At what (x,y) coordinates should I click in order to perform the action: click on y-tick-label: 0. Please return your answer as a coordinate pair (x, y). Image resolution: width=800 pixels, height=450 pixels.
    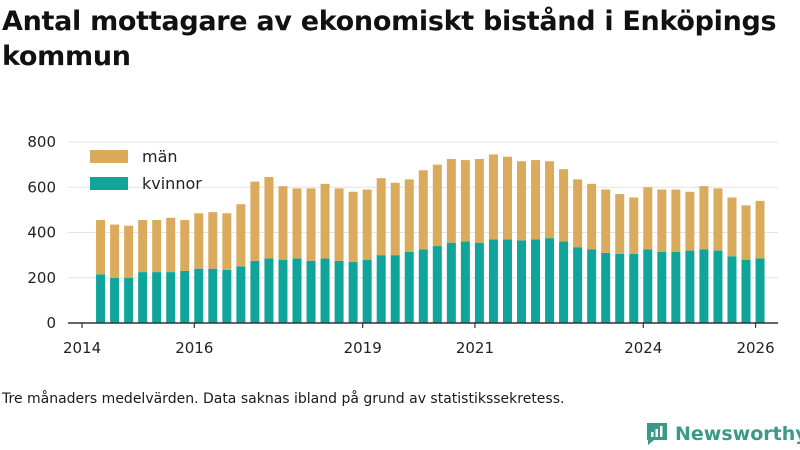
    Looking at the image, I should click on (51, 323).